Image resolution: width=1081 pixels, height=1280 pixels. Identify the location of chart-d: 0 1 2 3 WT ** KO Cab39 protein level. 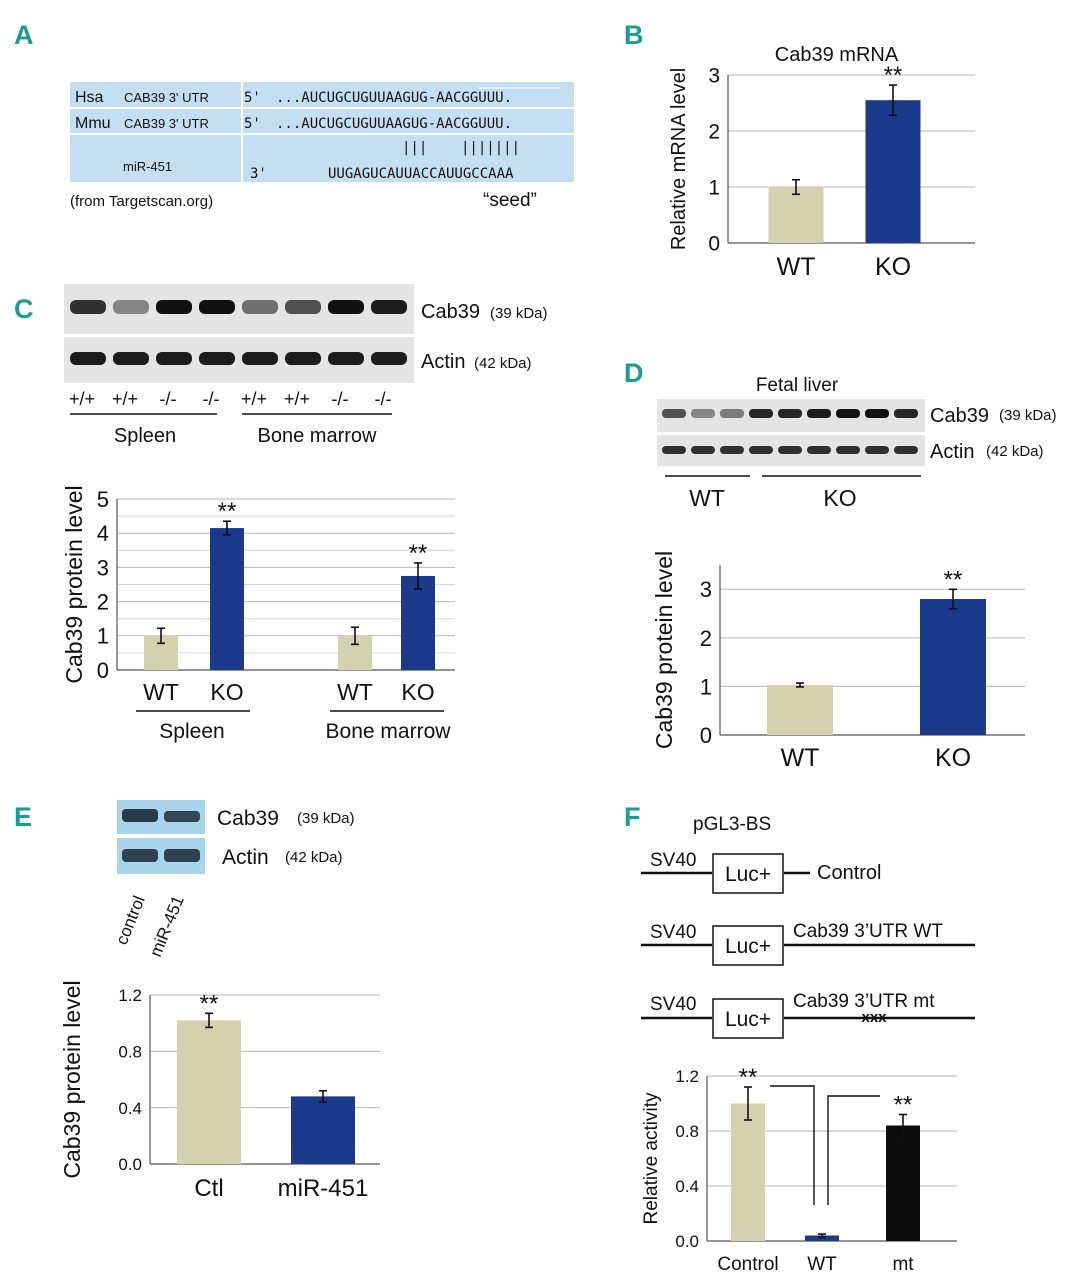
(838, 661).